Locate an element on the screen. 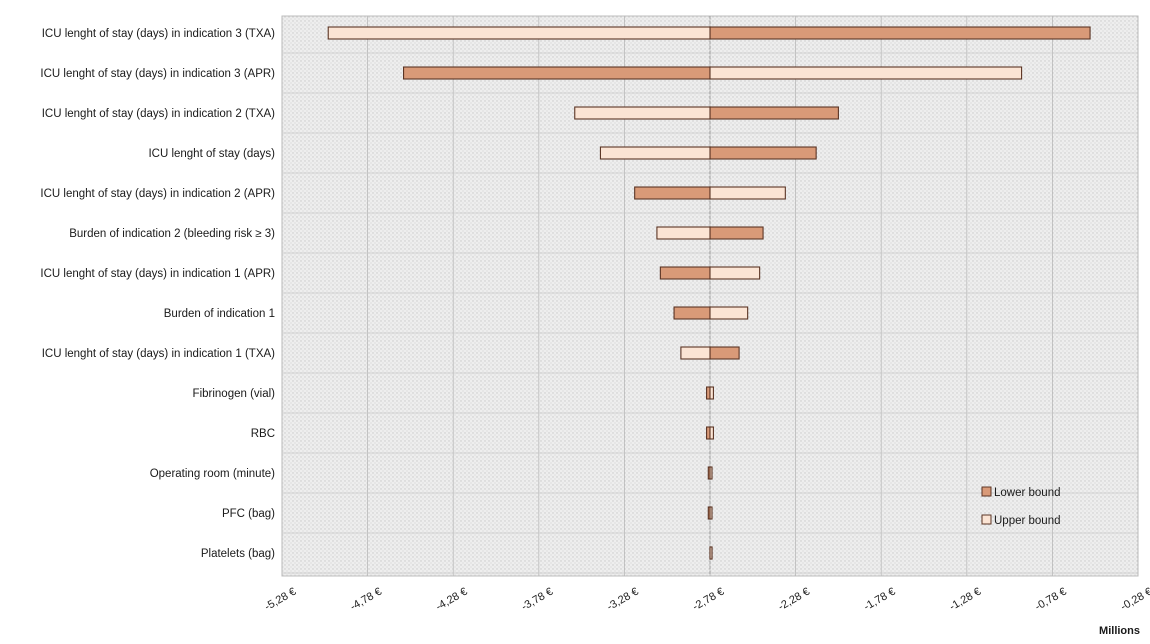  category-label: ICU lenght of stay (days) is located at coordinates (211, 154).